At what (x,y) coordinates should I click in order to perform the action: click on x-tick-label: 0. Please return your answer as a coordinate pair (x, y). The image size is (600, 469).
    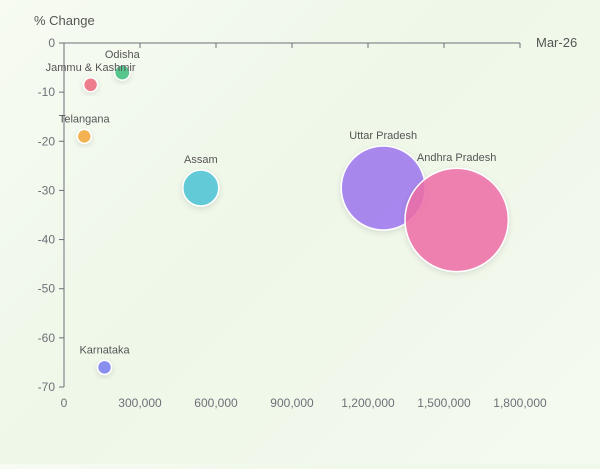
    Looking at the image, I should click on (64, 403).